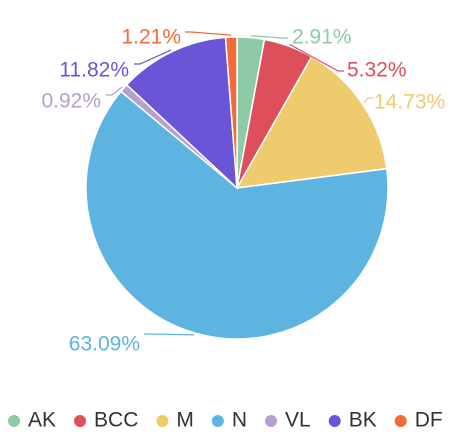 The height and width of the screenshot is (438, 474). I want to click on legend-label-bcc: BCC, so click(116, 420).